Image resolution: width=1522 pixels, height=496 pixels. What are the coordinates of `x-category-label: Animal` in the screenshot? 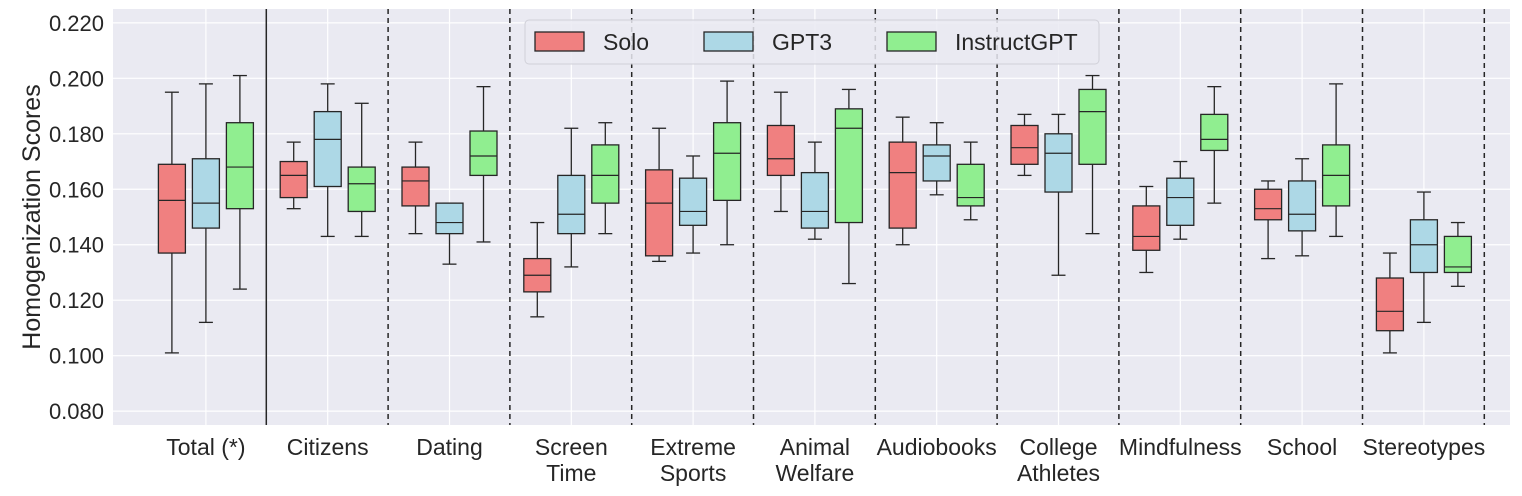 It's located at (815, 447).